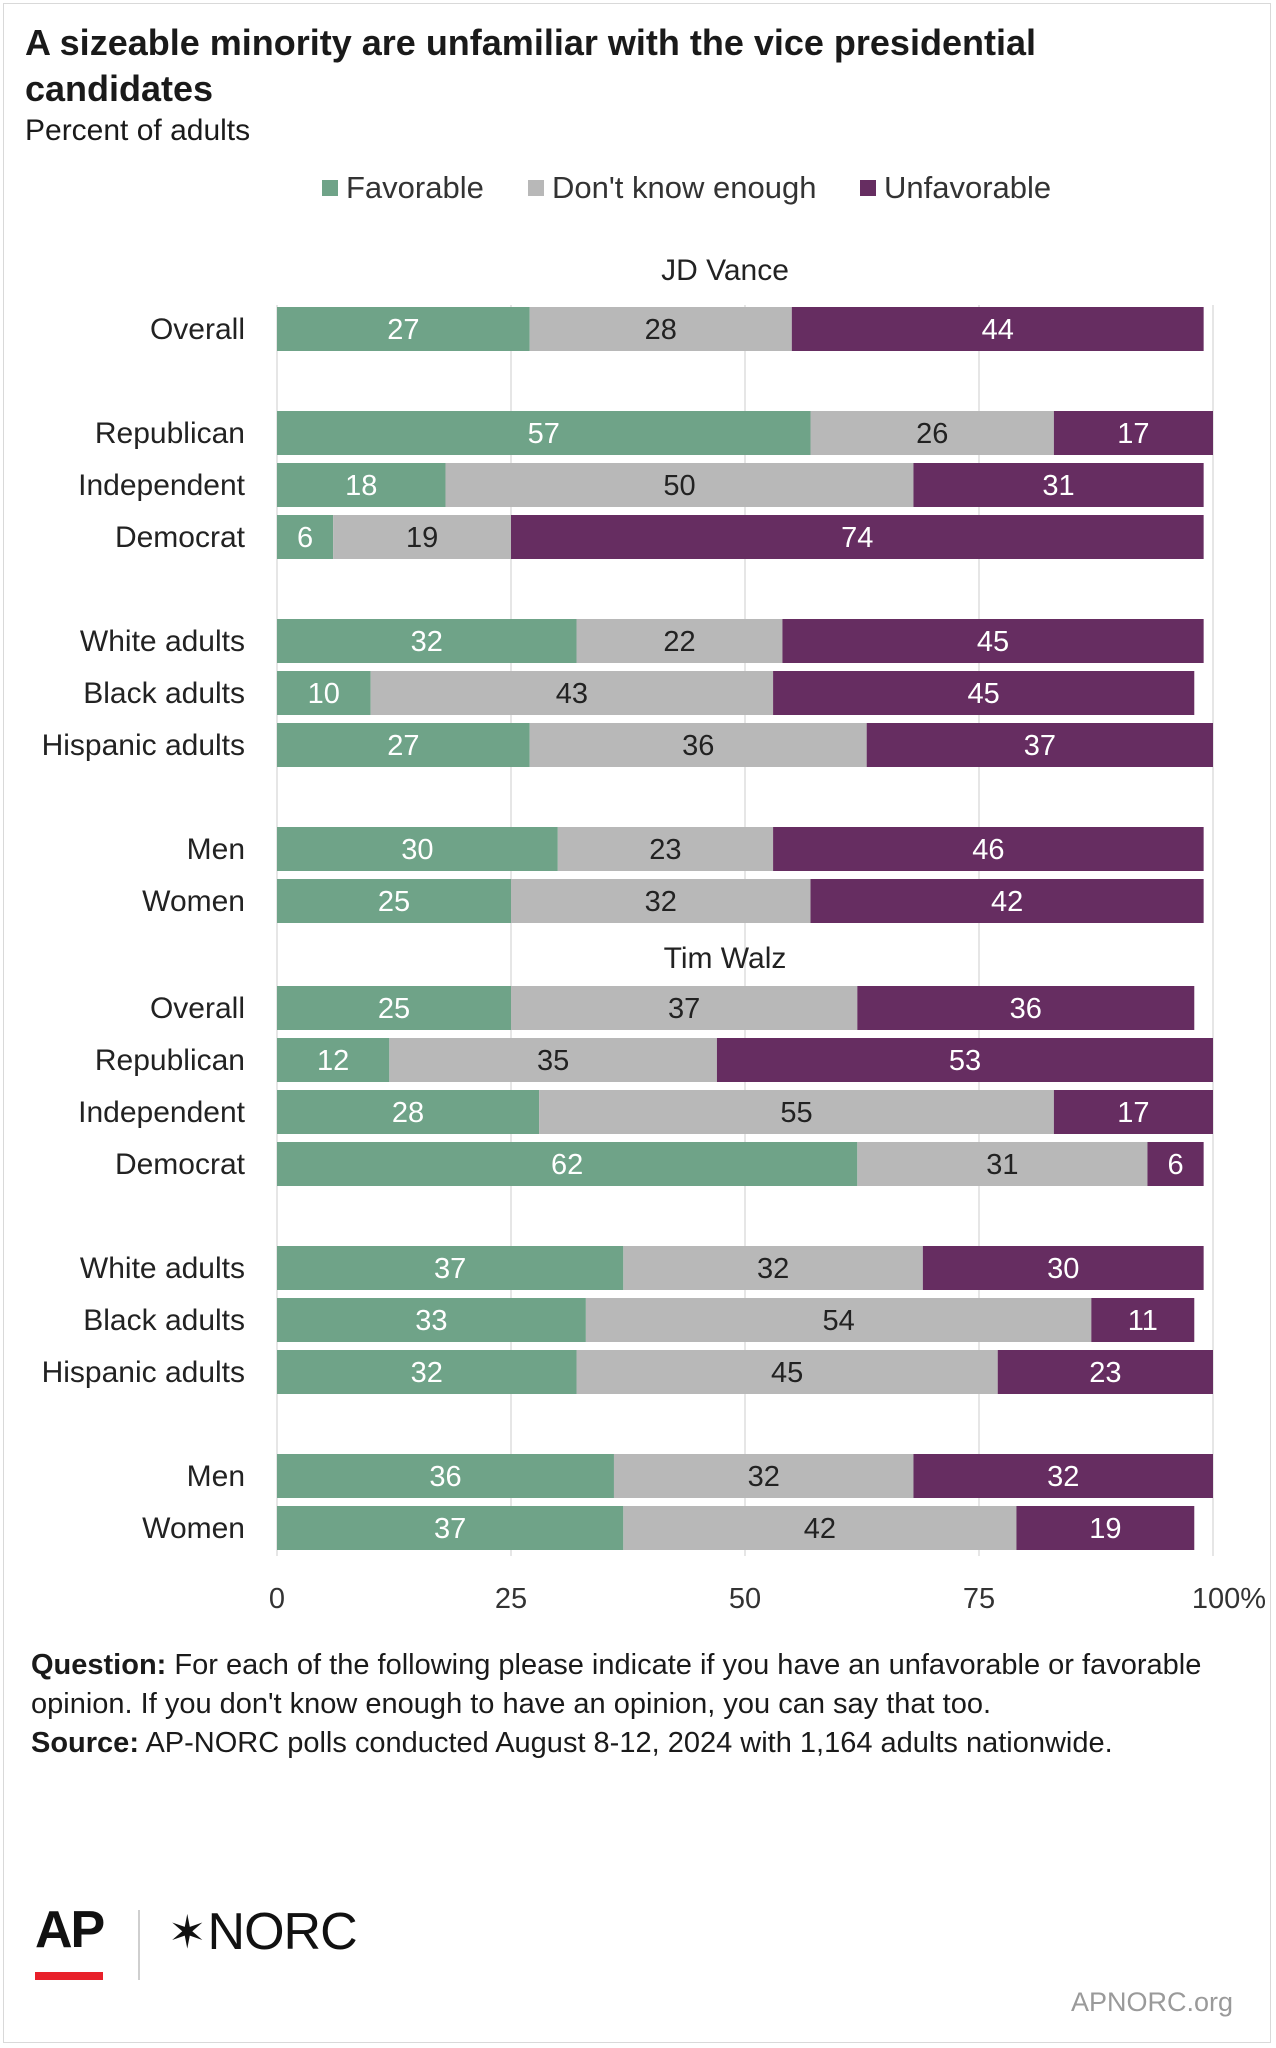 The width and height of the screenshot is (1276, 2048). Describe the element at coordinates (796, 1113) in the screenshot. I see `data-label-1-independent-1: 55` at that location.